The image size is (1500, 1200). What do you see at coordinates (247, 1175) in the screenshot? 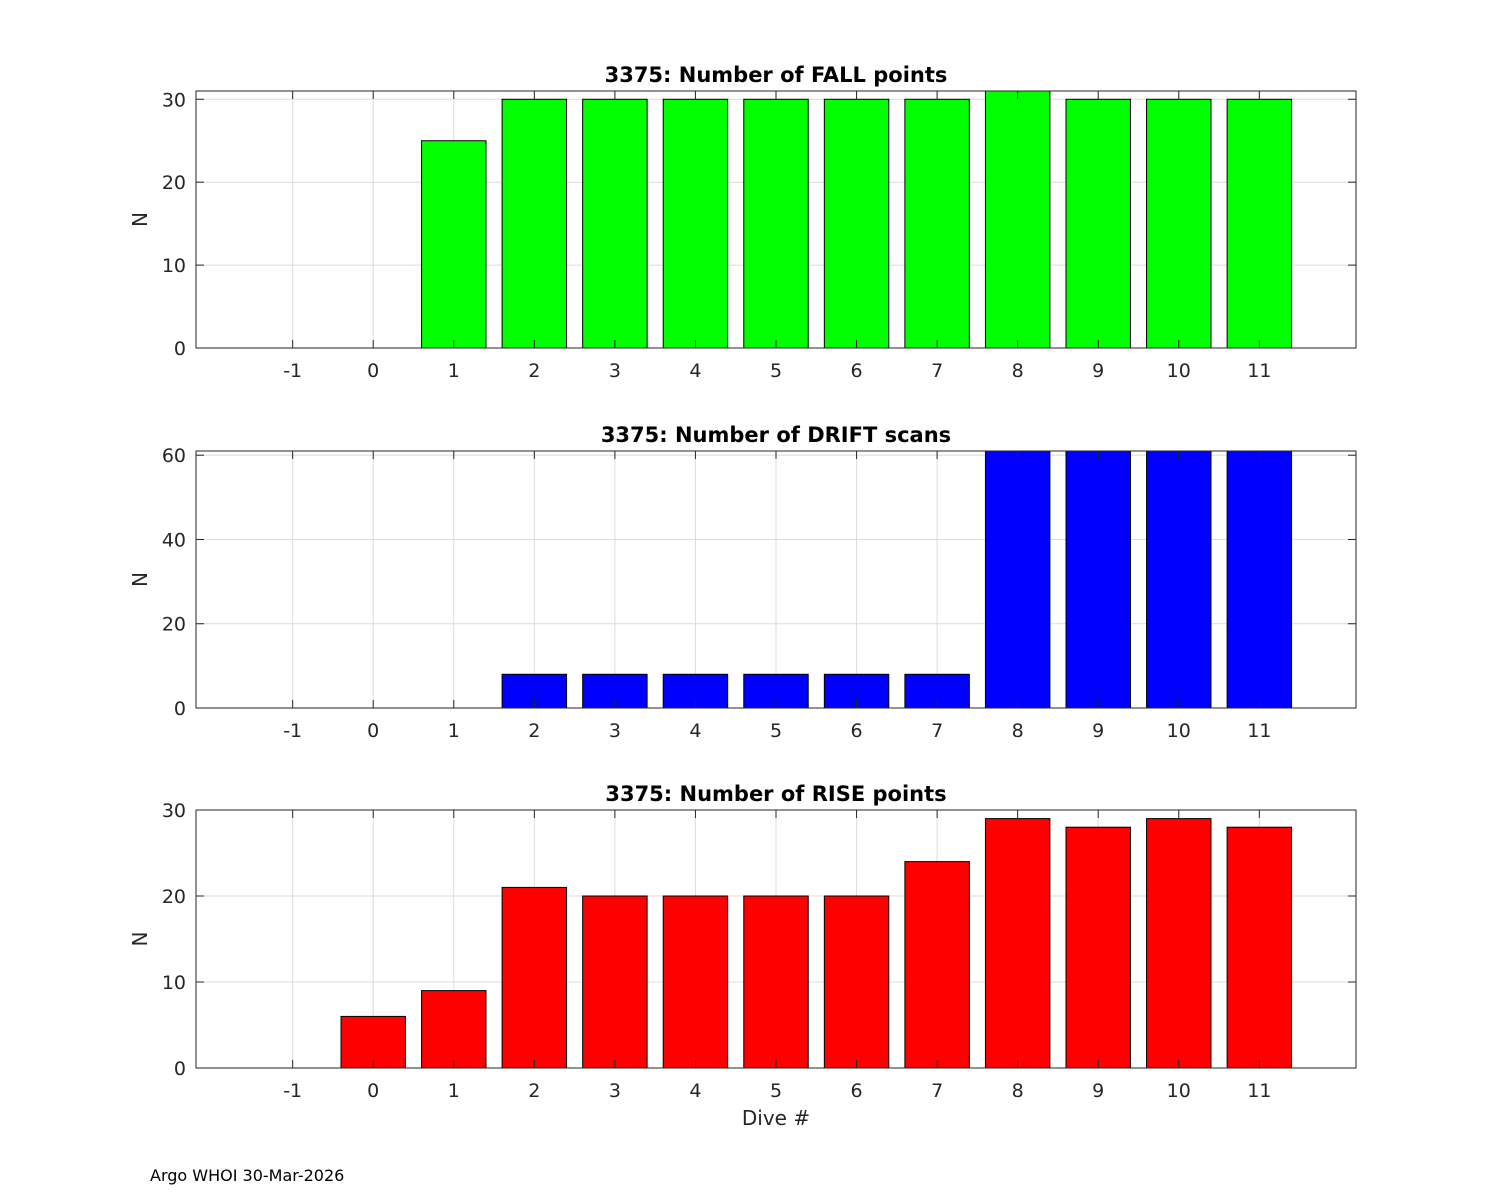
I see `footer-credit: Argo WHOI 30-Mar-2026` at bounding box center [247, 1175].